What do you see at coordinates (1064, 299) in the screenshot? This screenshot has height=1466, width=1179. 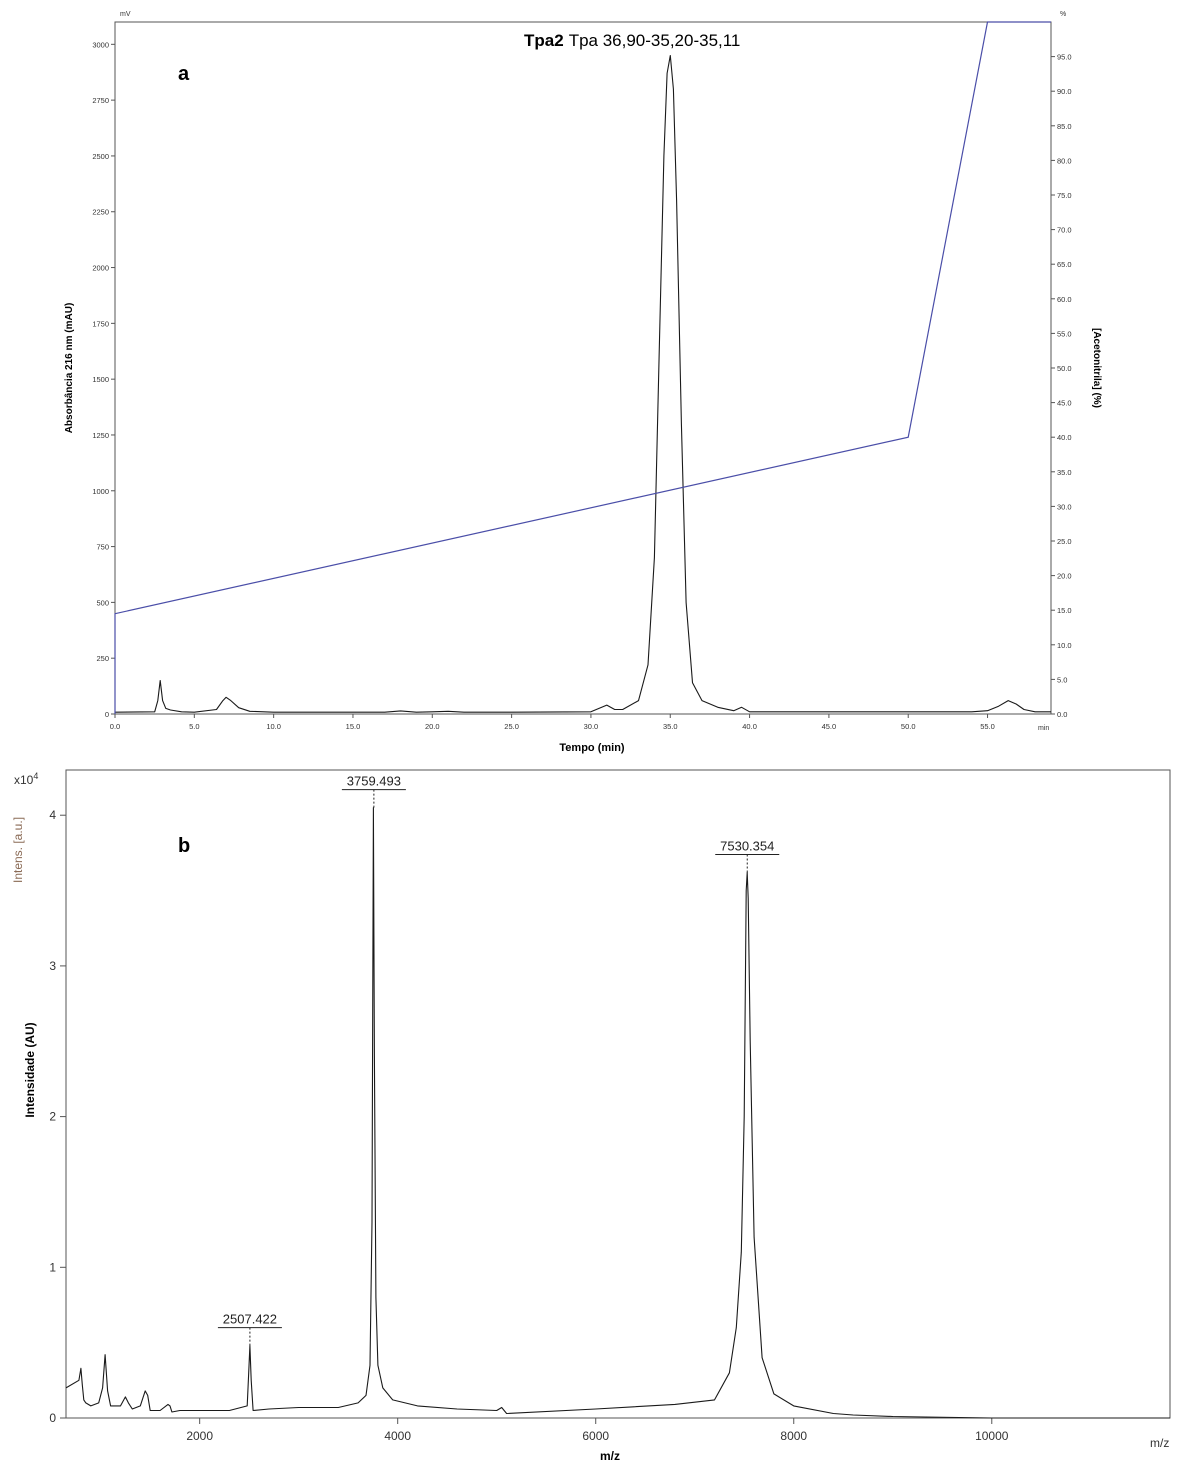 I see `chart-a-y2-tick-label: 60.0` at bounding box center [1064, 299].